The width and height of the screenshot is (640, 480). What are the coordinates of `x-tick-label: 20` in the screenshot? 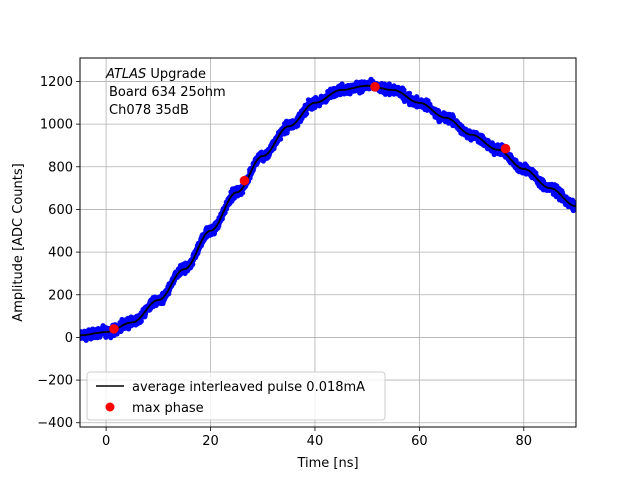 It's located at (210, 441).